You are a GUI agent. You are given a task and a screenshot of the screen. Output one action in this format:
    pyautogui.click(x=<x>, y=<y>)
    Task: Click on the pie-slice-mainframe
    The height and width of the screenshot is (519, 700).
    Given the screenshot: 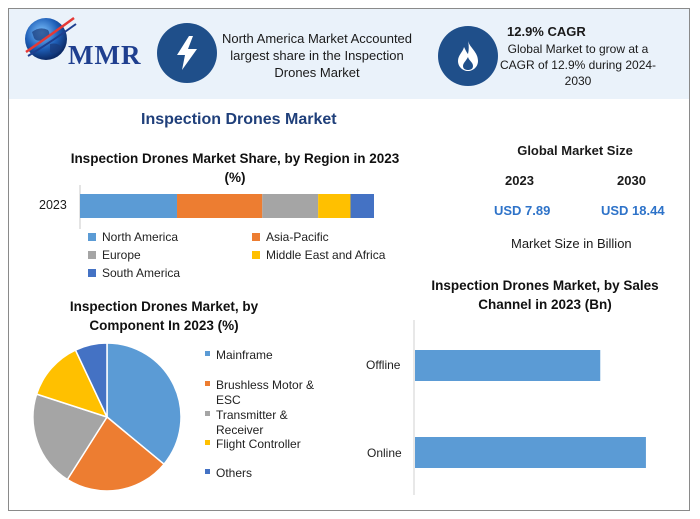 What is the action you would take?
    pyautogui.click(x=144, y=404)
    